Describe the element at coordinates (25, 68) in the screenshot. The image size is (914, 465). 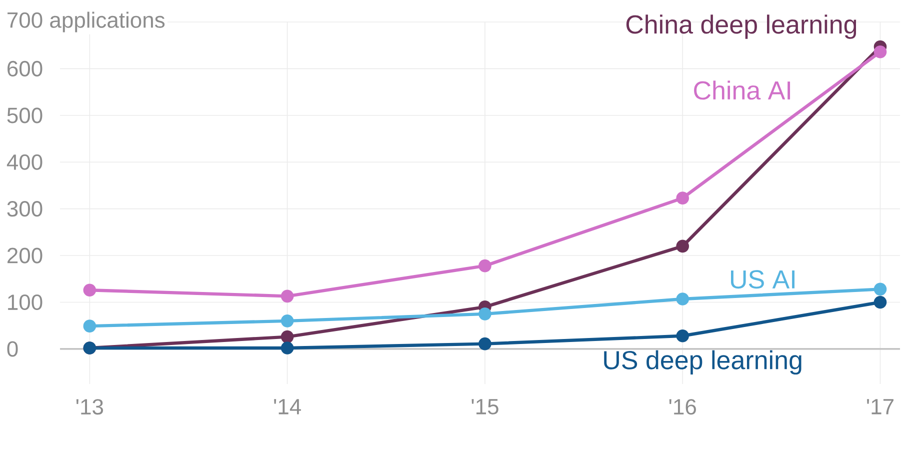
I see `y-tick-label: 600` at that location.